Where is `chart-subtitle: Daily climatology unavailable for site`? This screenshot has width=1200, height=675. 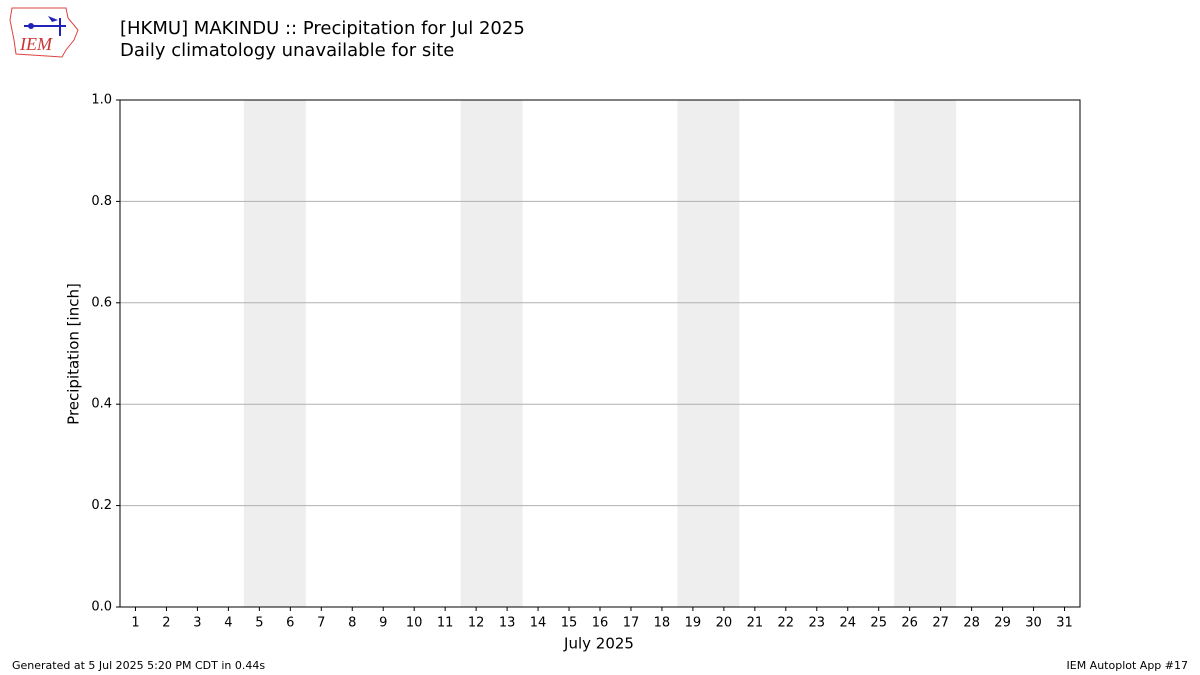
chart-subtitle: Daily climatology unavailable for site is located at coordinates (287, 50).